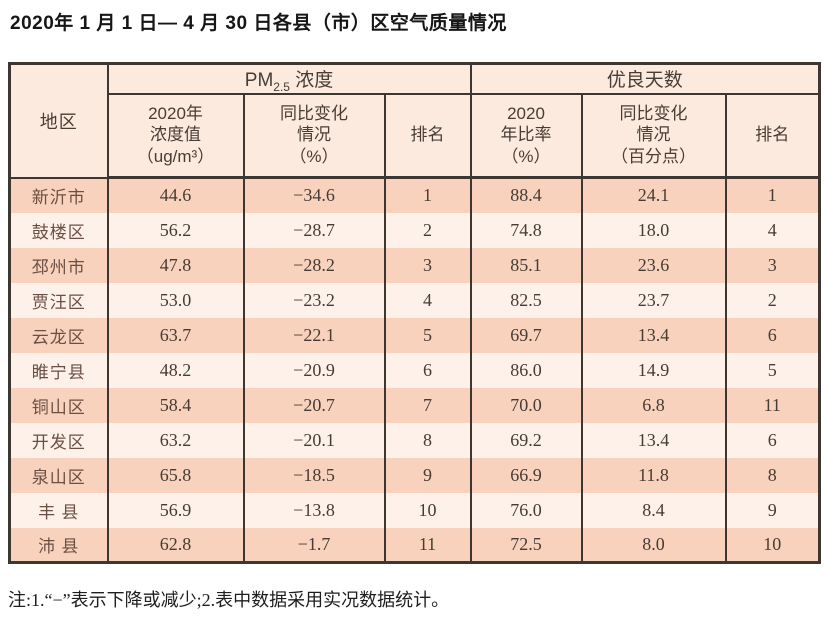 The width and height of the screenshot is (825, 620). I want to click on region-cell: 新沂市, so click(58, 195).